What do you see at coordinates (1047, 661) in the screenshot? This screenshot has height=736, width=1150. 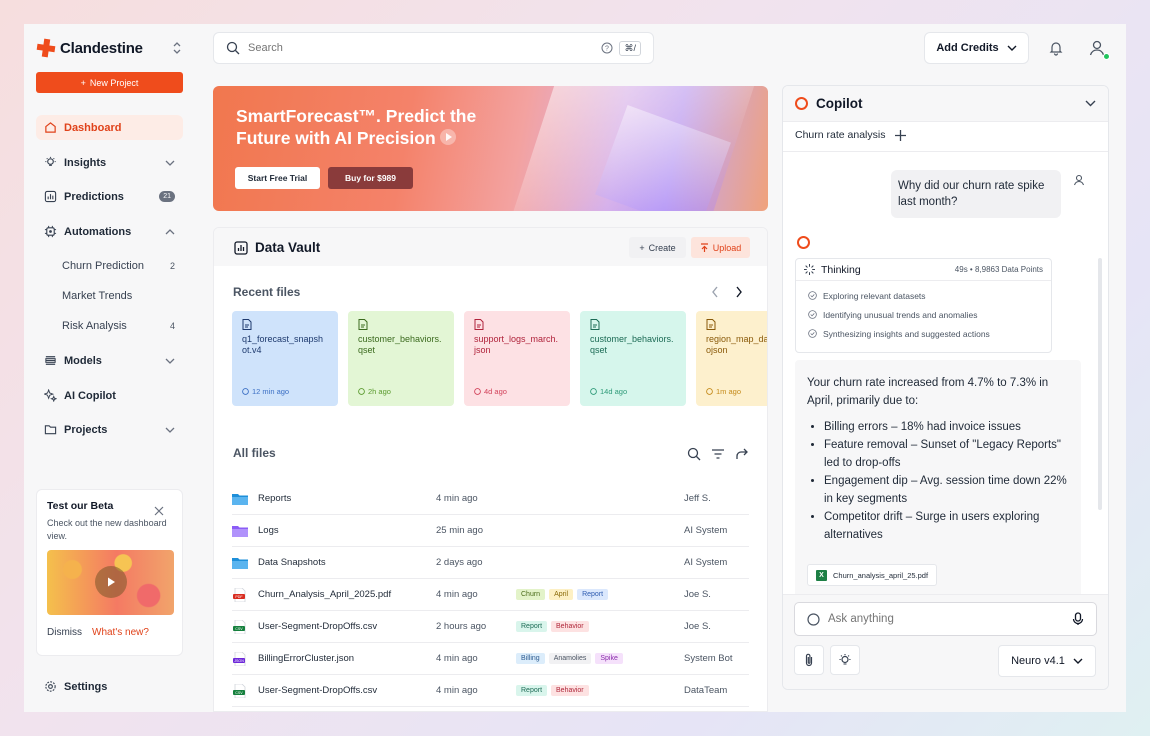 I see `model-selector: Neuro v4.1` at bounding box center [1047, 661].